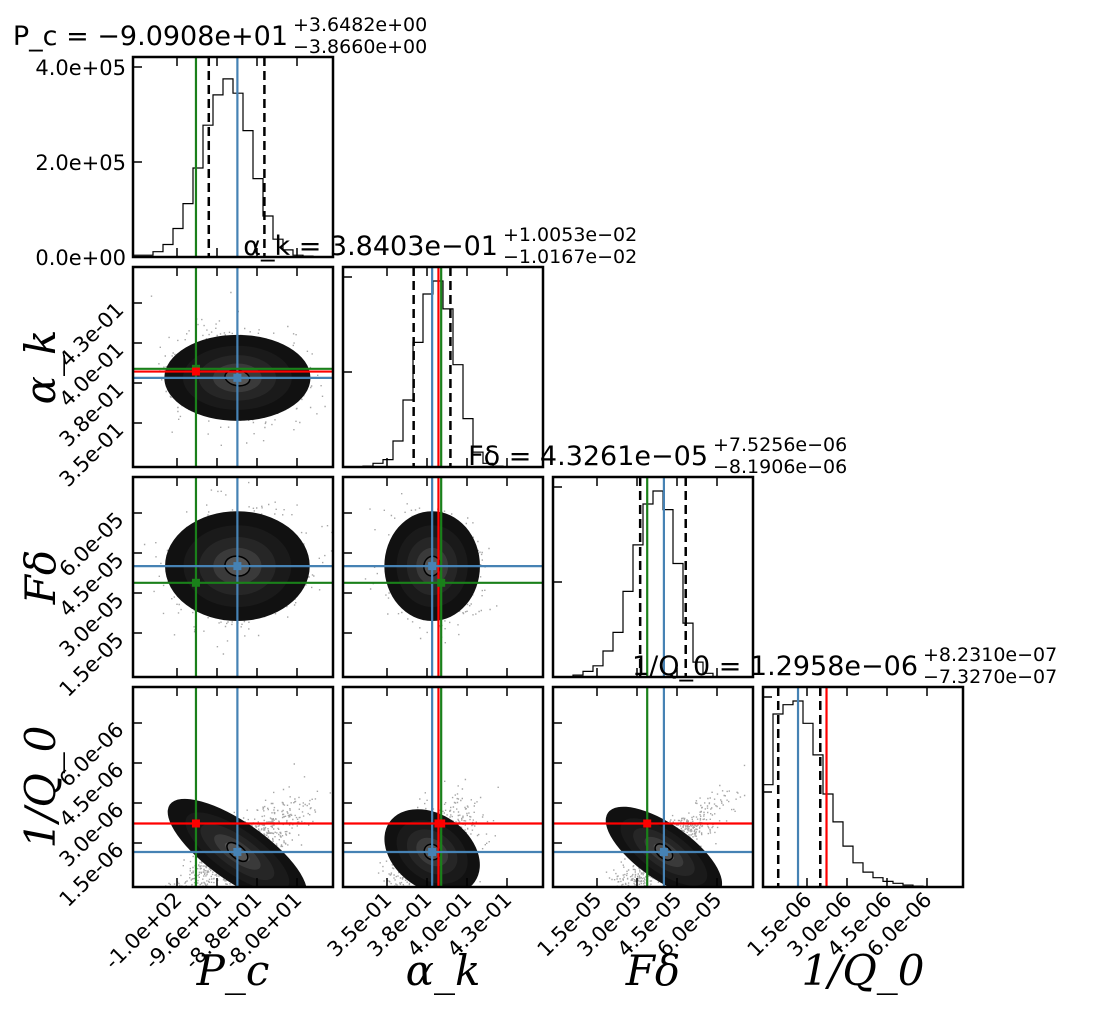  Describe the element at coordinates (40, 786) in the screenshot. I see `y-axis-label-Q0: 1/Q_0` at that location.